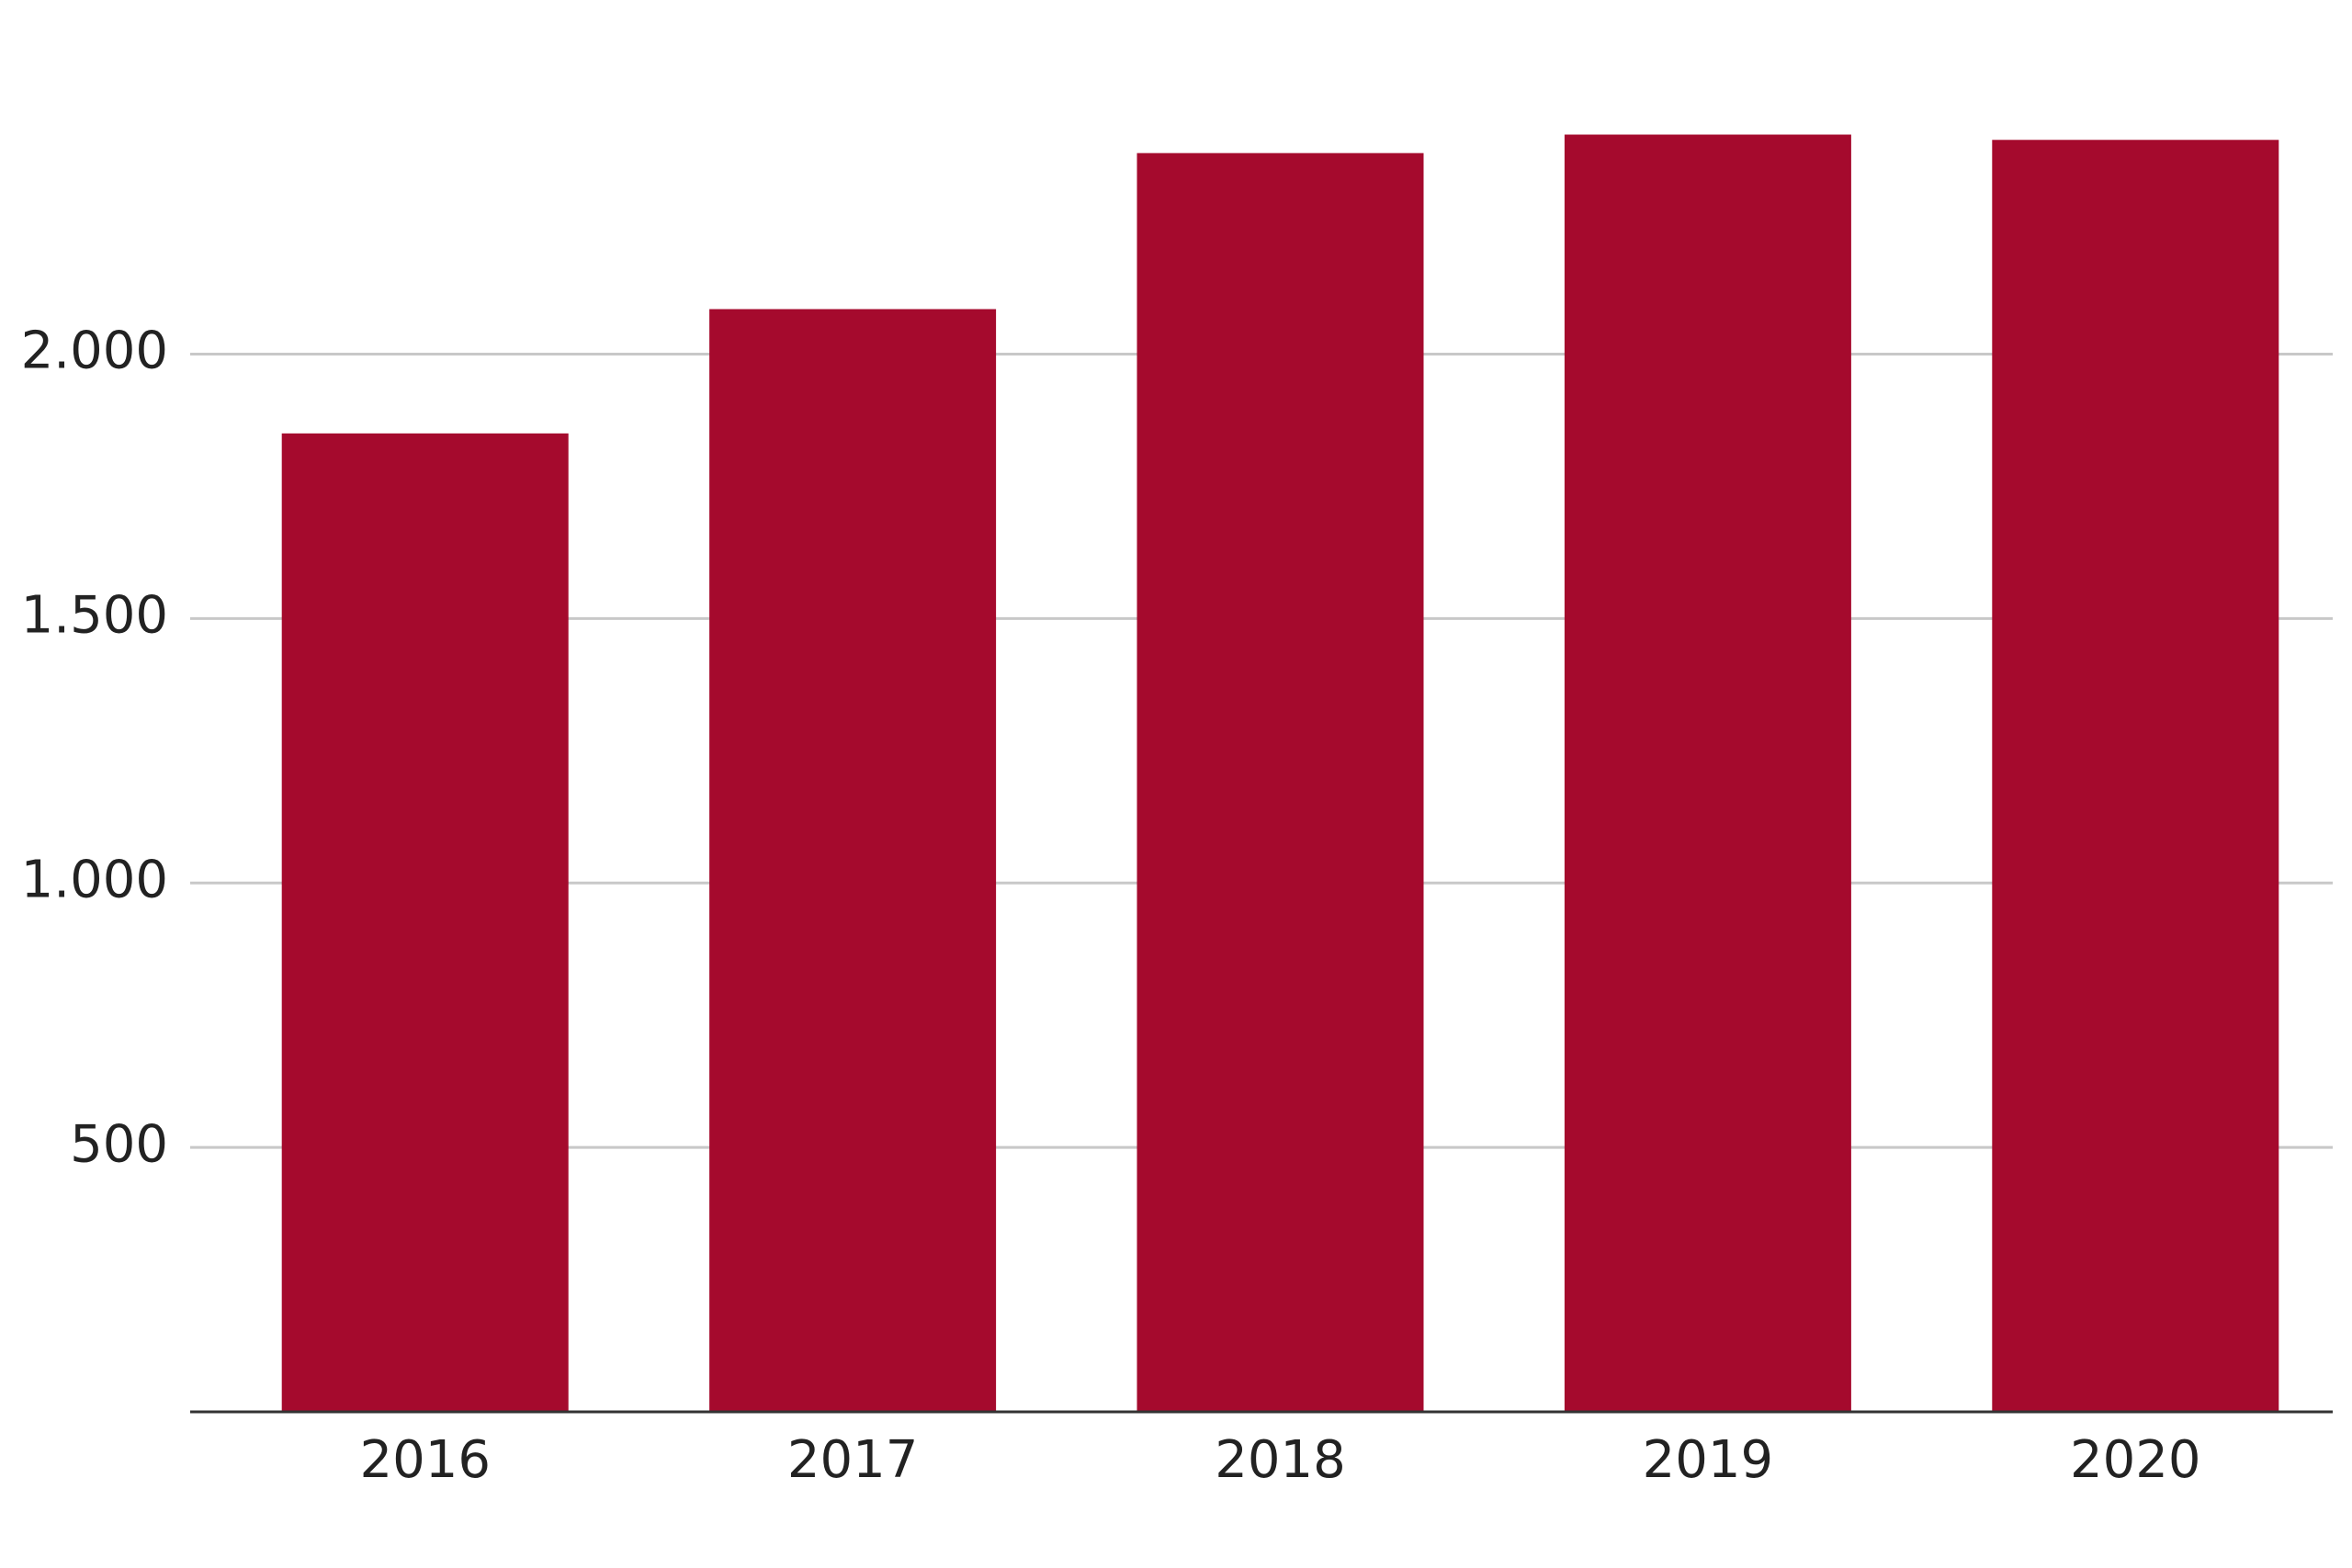  Describe the element at coordinates (425, 1460) in the screenshot. I see `x-tick-label: 2016` at that location.